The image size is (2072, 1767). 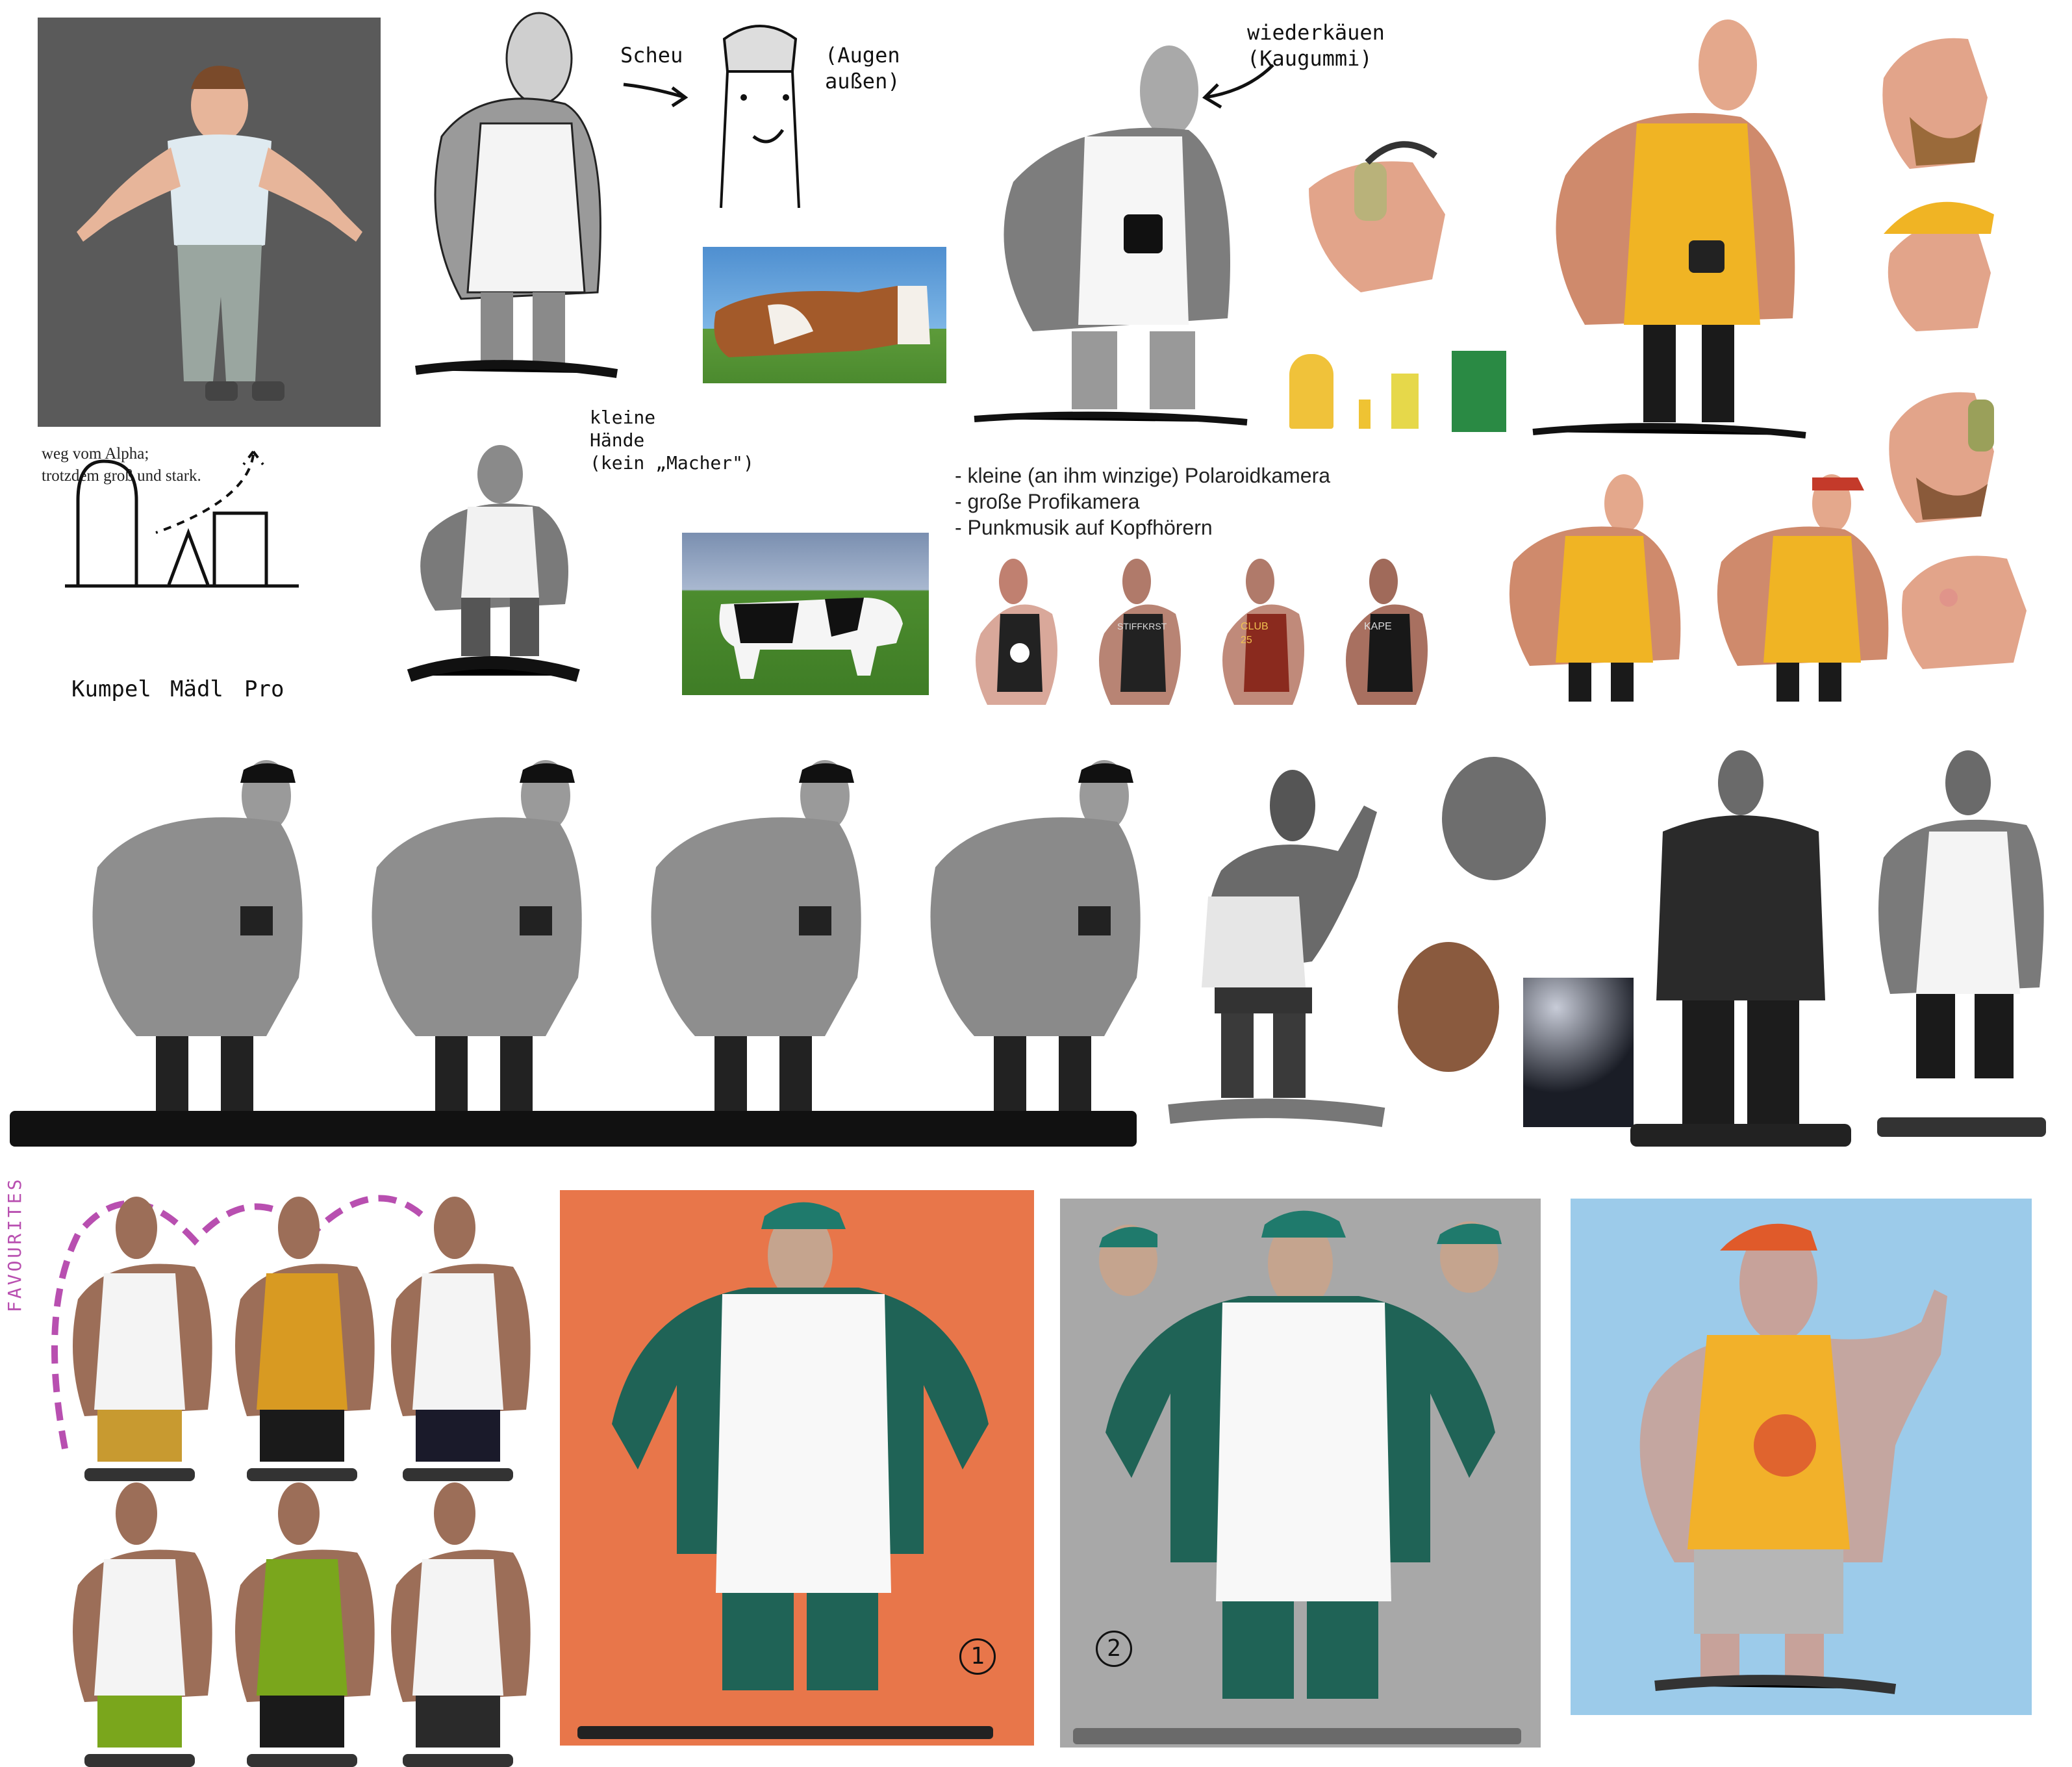 I want to click on augen-label: (Augen außen), so click(x=863, y=68).